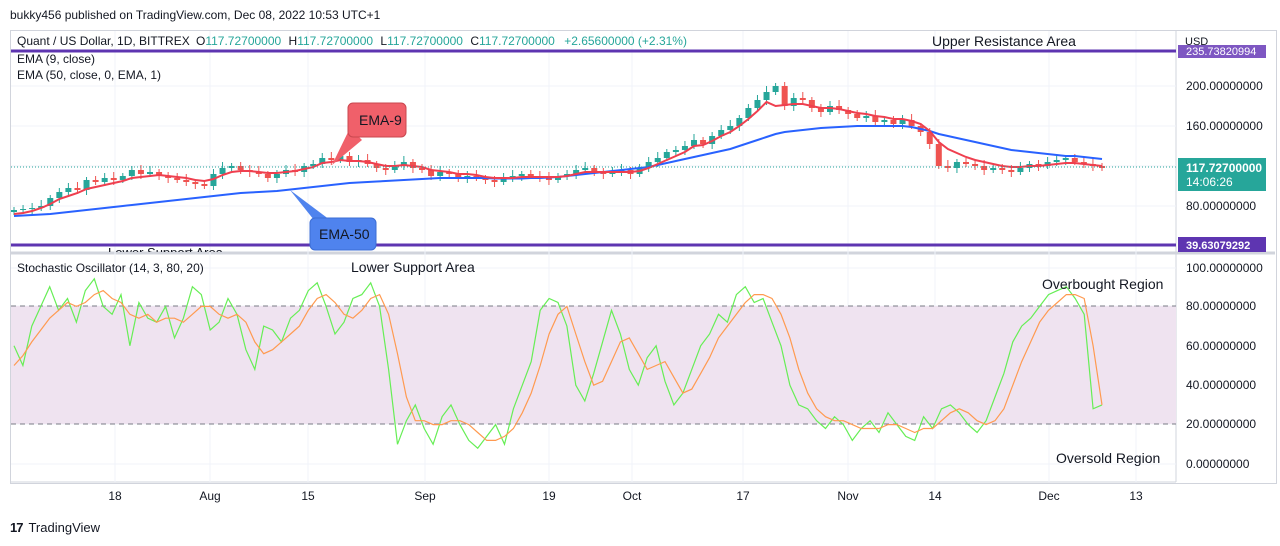 The image size is (1280, 546). Describe the element at coordinates (64, 527) in the screenshot. I see `footer-brand-text: TradingView` at that location.